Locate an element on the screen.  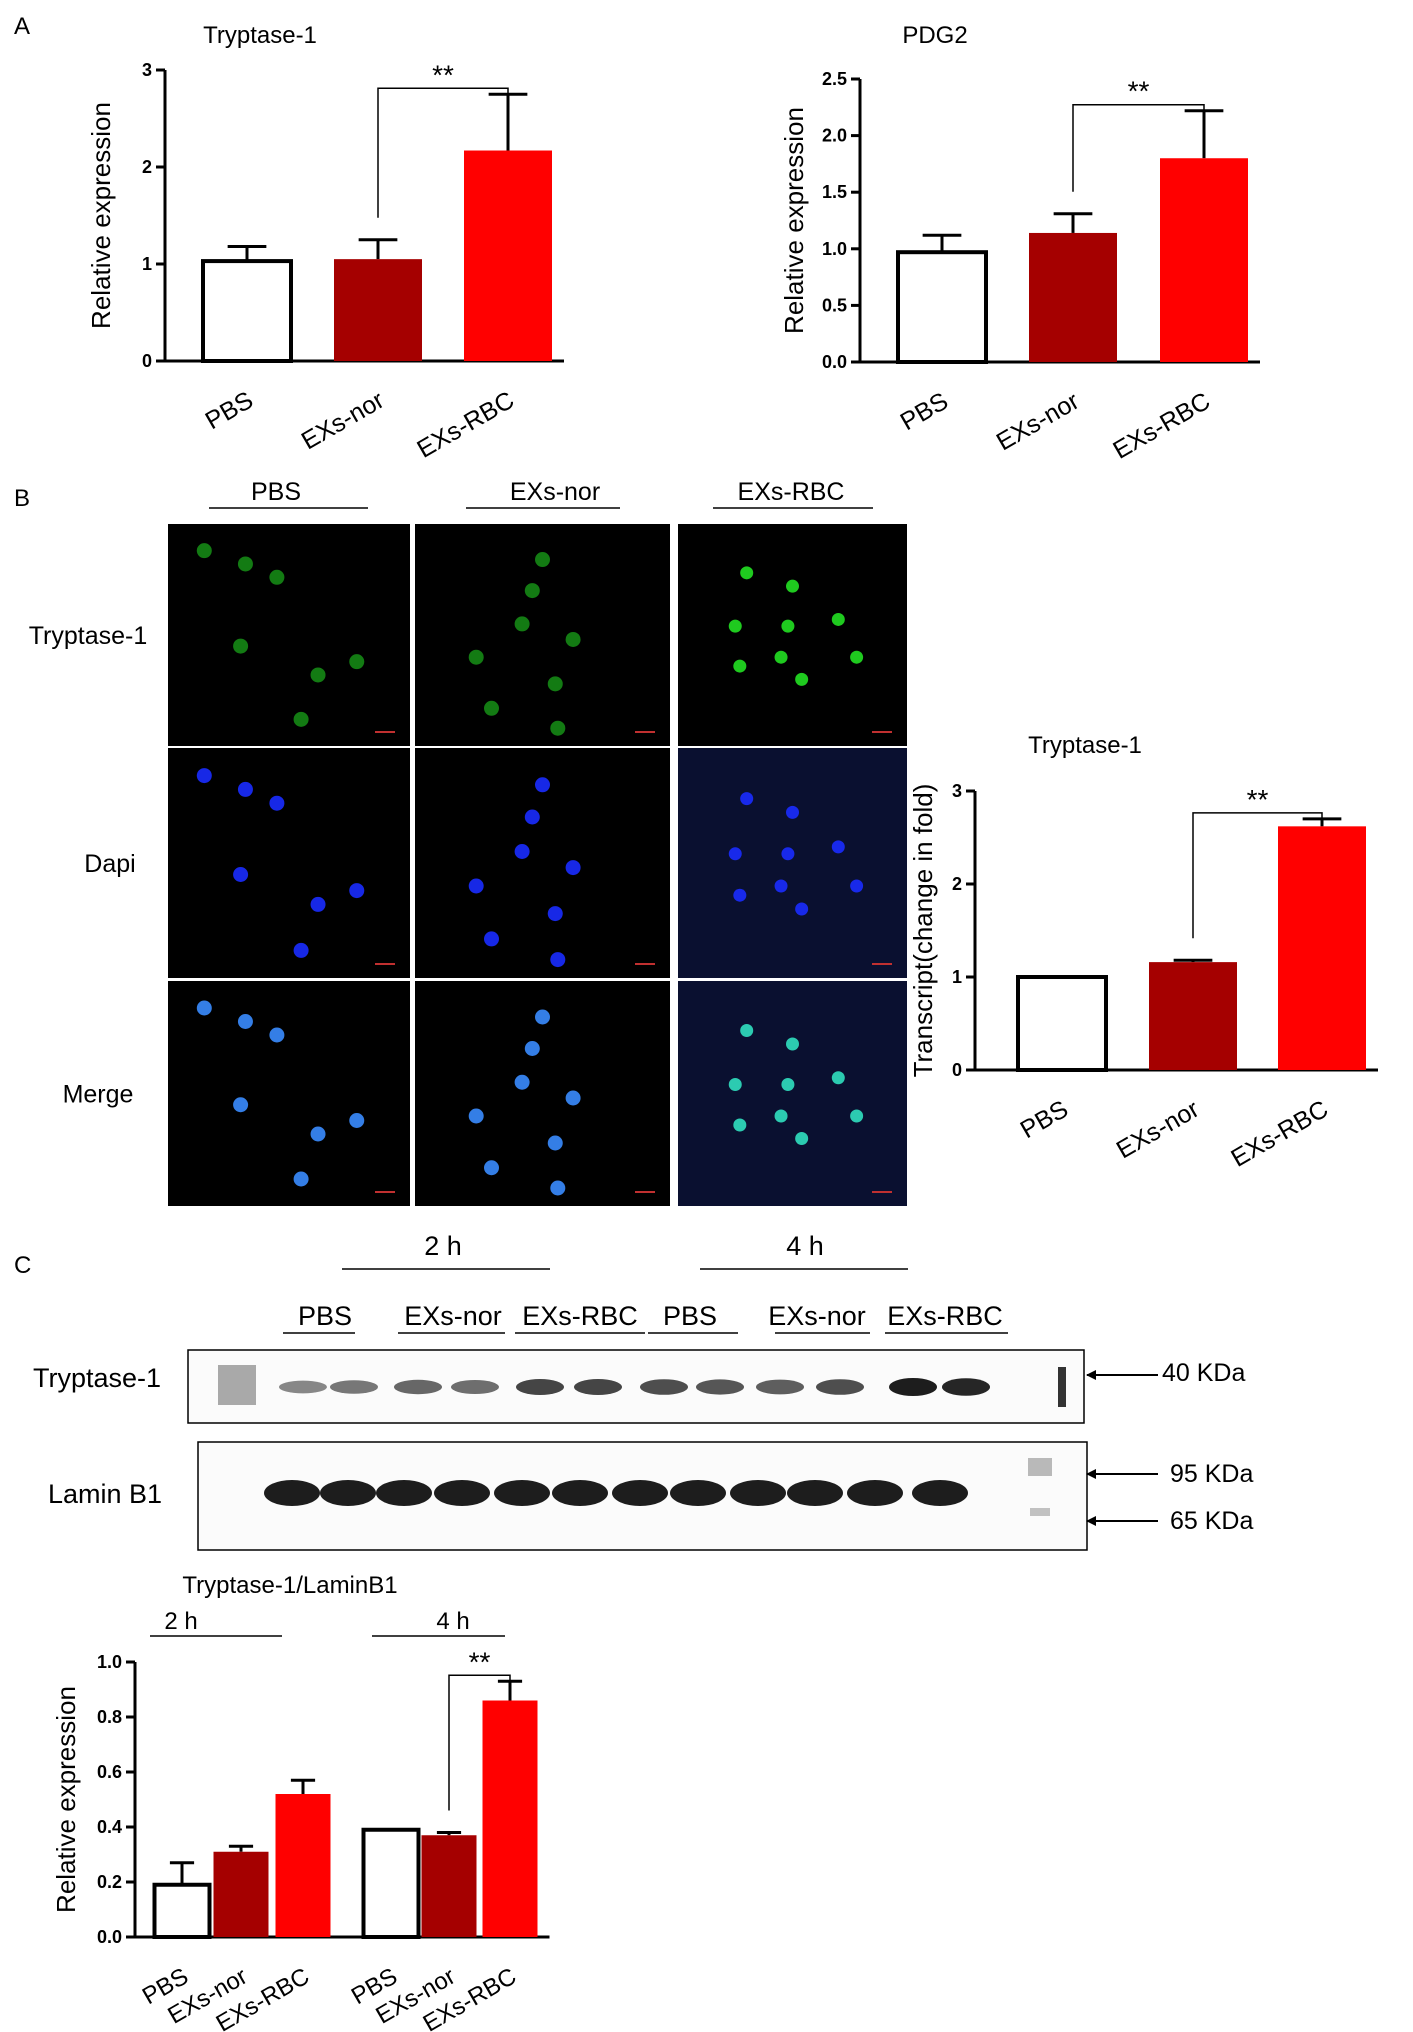
y-axis-label: Relative expression is located at coordinates (66, 1799).